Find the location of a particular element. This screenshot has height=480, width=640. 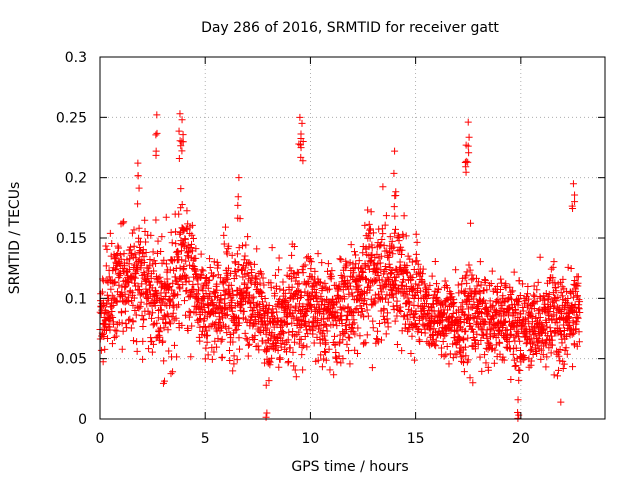

x-axis-label: GPS time / hours is located at coordinates (349, 467).